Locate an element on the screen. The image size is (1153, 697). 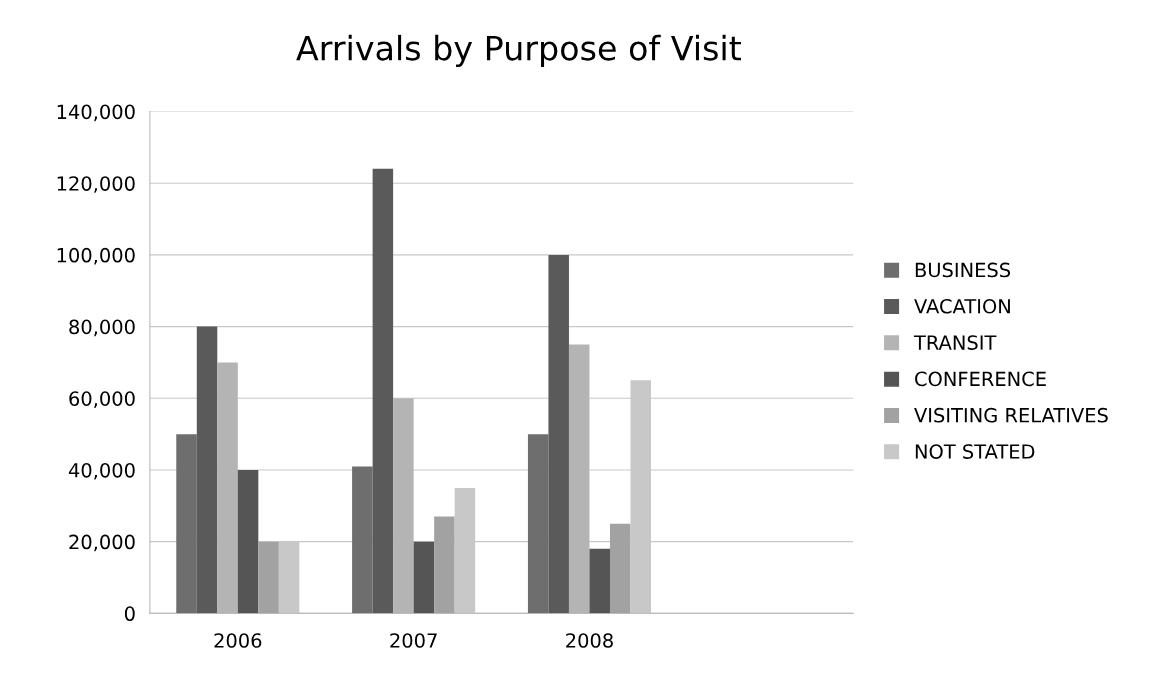
x-tick-label: 2008 is located at coordinates (589, 640).